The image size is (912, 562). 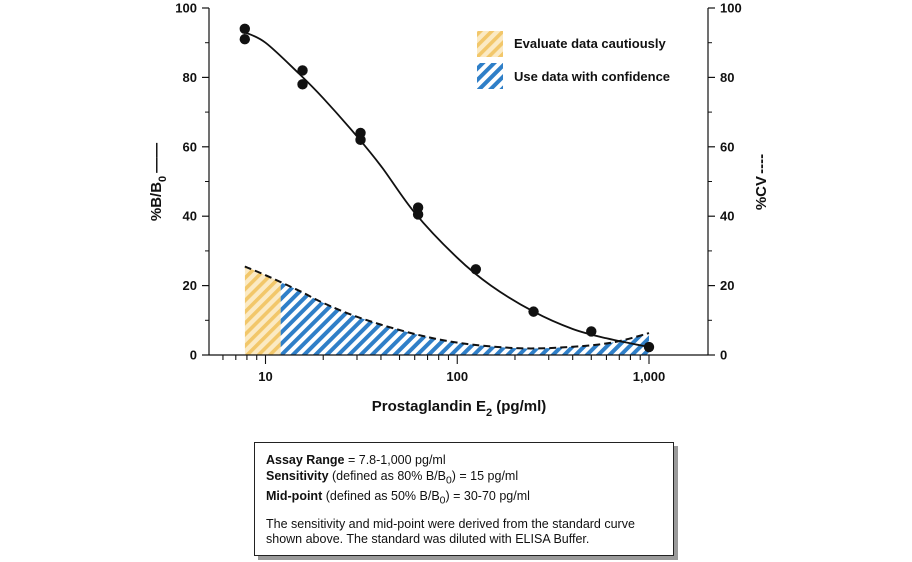 What do you see at coordinates (356, 460) in the screenshot?
I see `assay-range-line: Assay Range = 7.8-1,000 pg/ml` at bounding box center [356, 460].